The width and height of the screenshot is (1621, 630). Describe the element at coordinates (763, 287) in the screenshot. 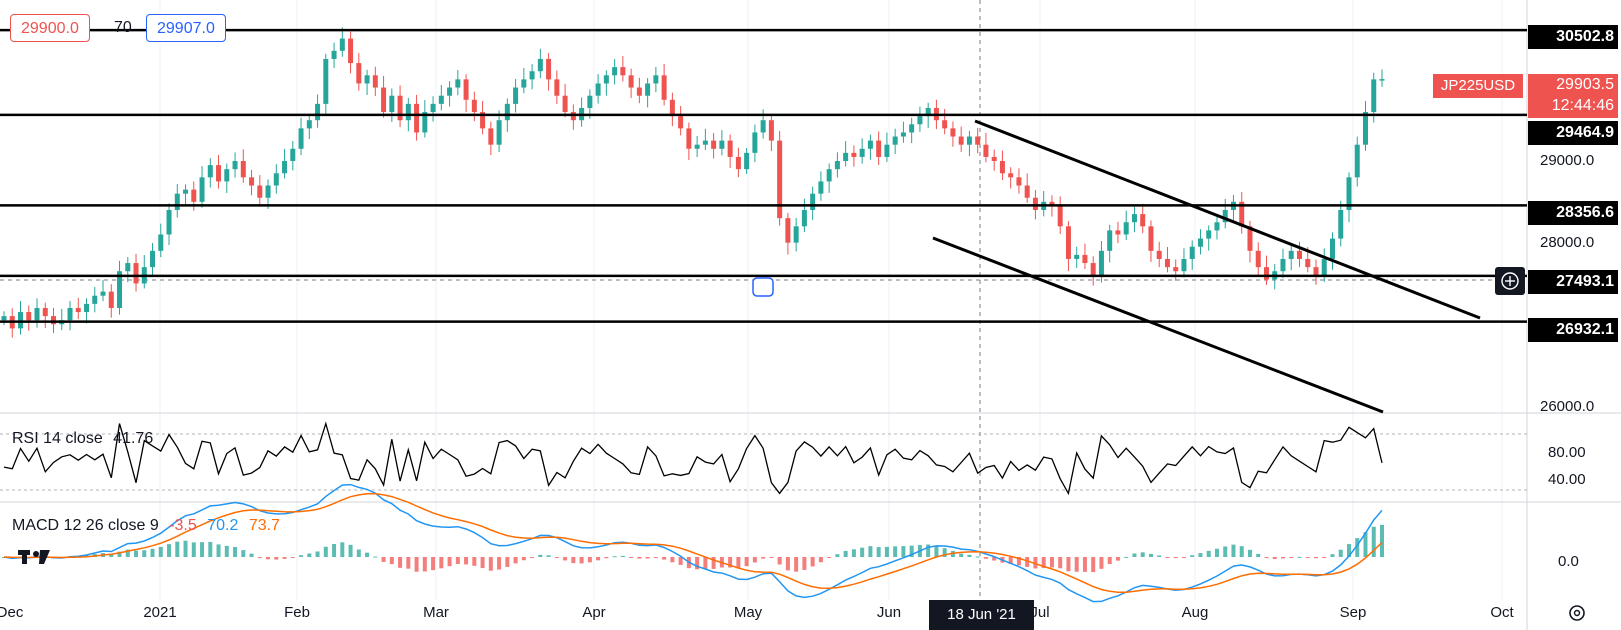

I see `crosshair-handle` at that location.